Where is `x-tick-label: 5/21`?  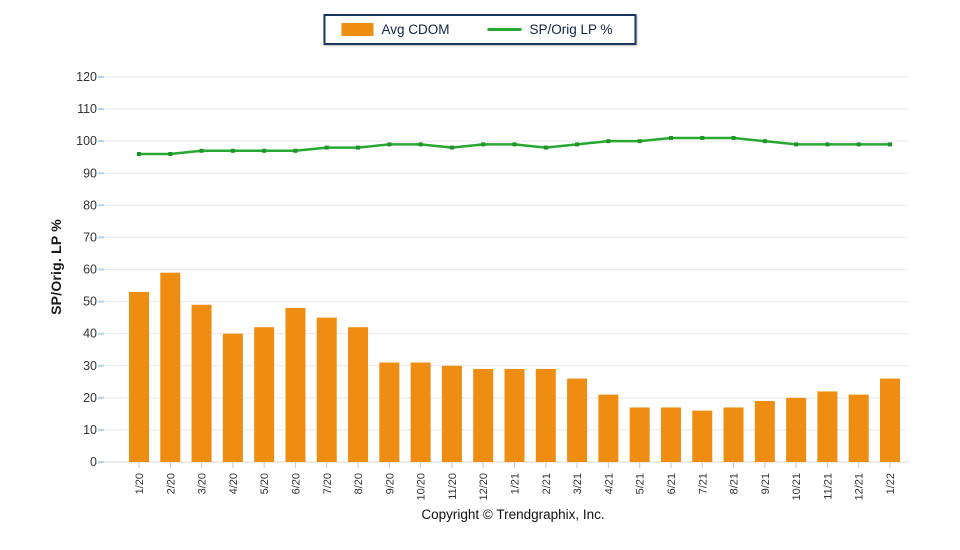 x-tick-label: 5/21 is located at coordinates (641, 483).